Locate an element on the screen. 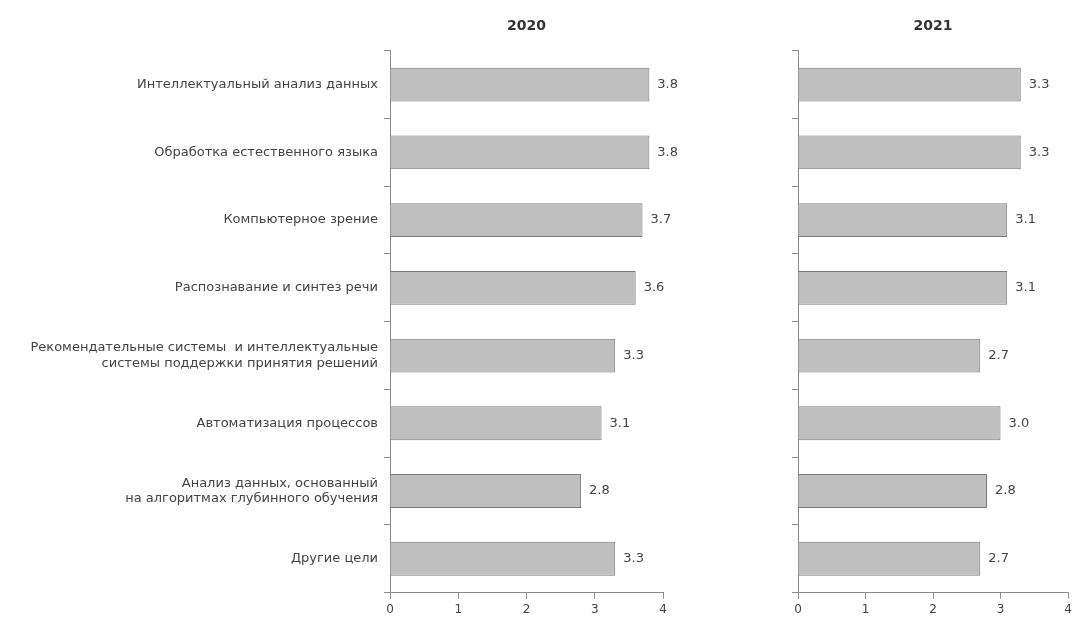 The height and width of the screenshot is (621, 1076). y-tick-label: Анализ данных, основанный на алгоритмах глубинного обучения is located at coordinates (251, 490).